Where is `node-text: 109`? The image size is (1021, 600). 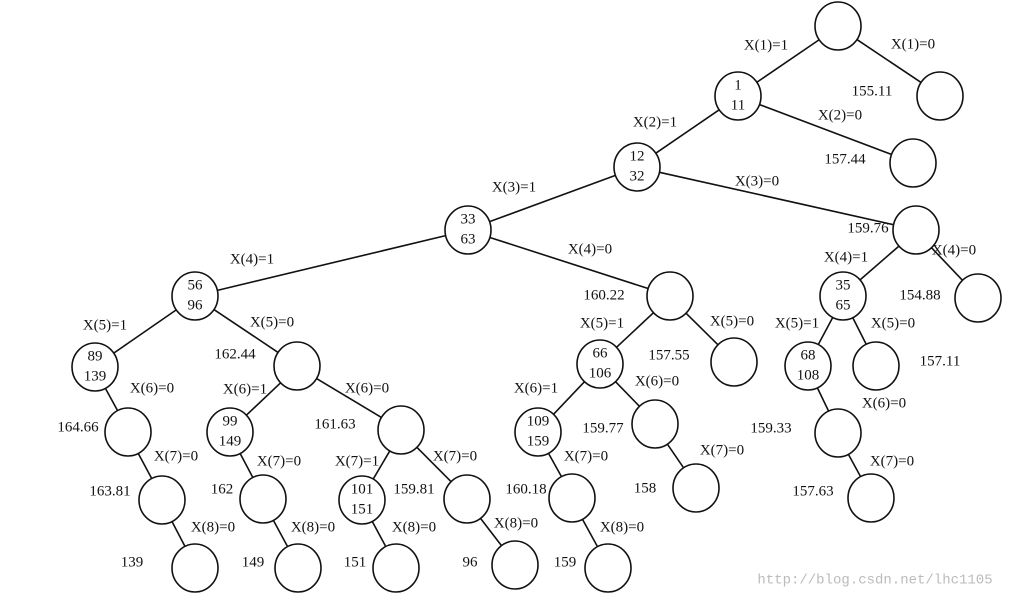
node-text: 109 is located at coordinates (538, 421).